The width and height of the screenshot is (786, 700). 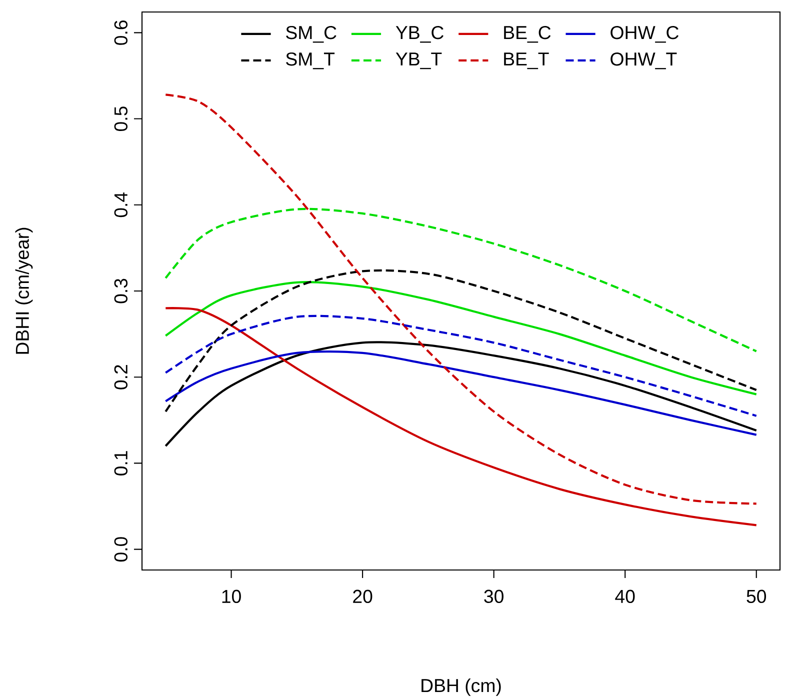 I want to click on y-axis-title: DBHI (cm/year), so click(x=24, y=291).